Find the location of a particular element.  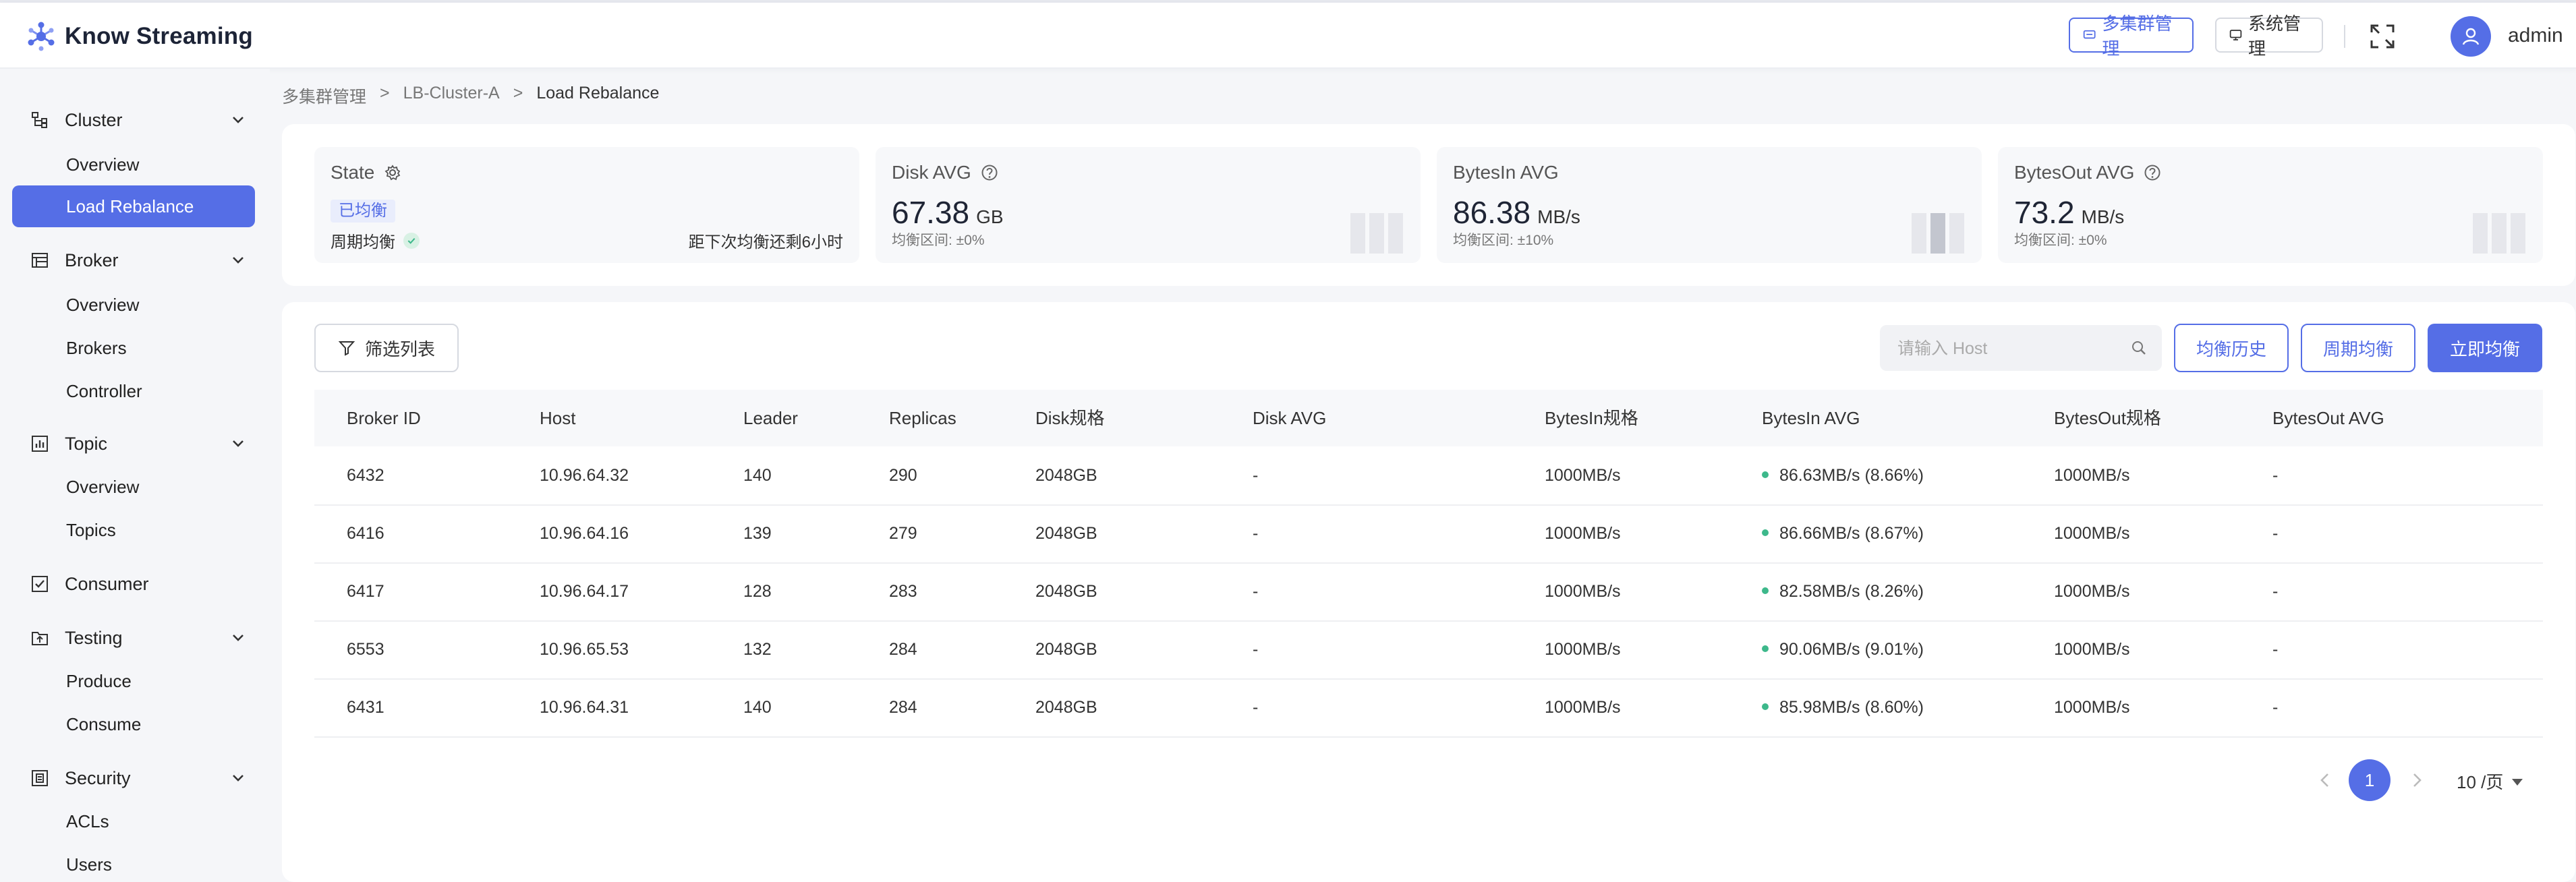

disk-avg-range: 均衡区间: ±0% is located at coordinates (938, 240).